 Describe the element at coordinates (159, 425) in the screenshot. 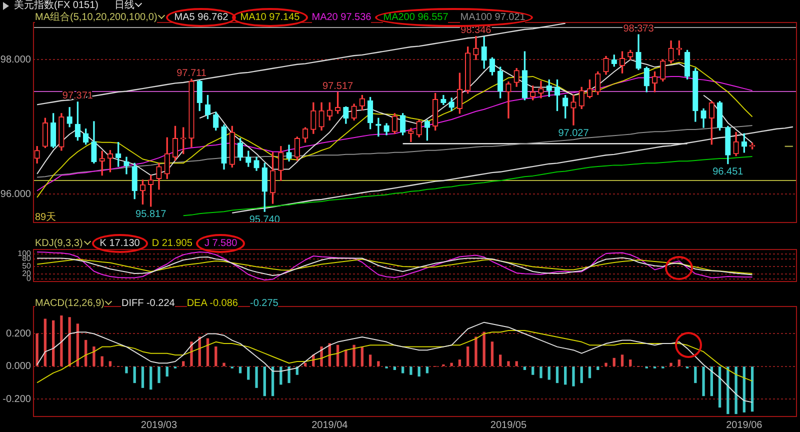

I see `x-tick-label: 2019/03` at that location.